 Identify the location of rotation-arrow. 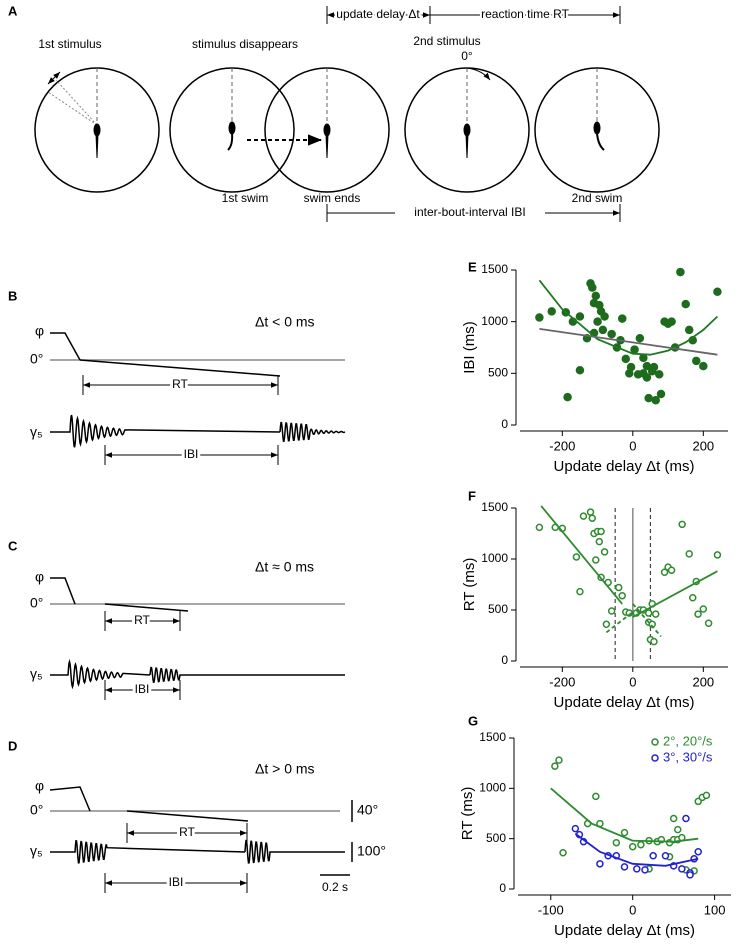
(478, 74).